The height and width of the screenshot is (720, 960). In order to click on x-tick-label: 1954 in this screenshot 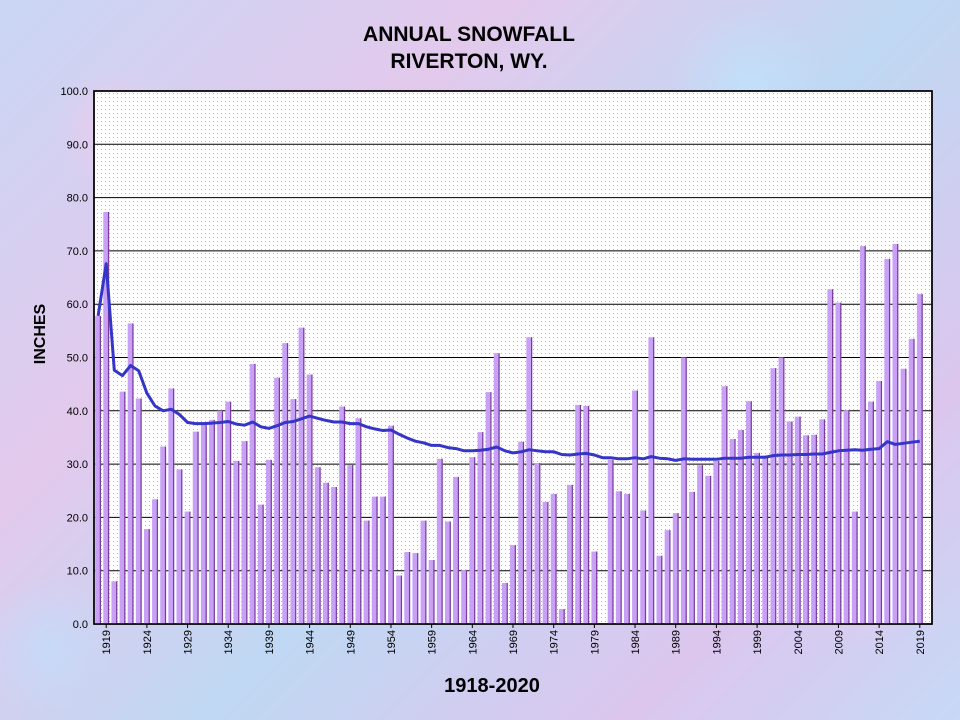, I will do `click(392, 642)`.